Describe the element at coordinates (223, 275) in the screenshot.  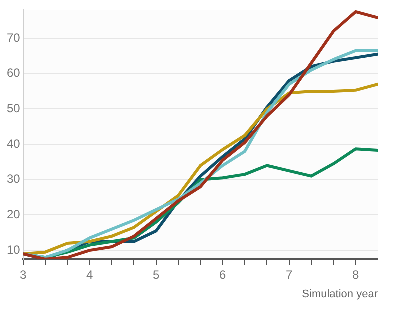
I see `x-tick-label: 6` at that location.